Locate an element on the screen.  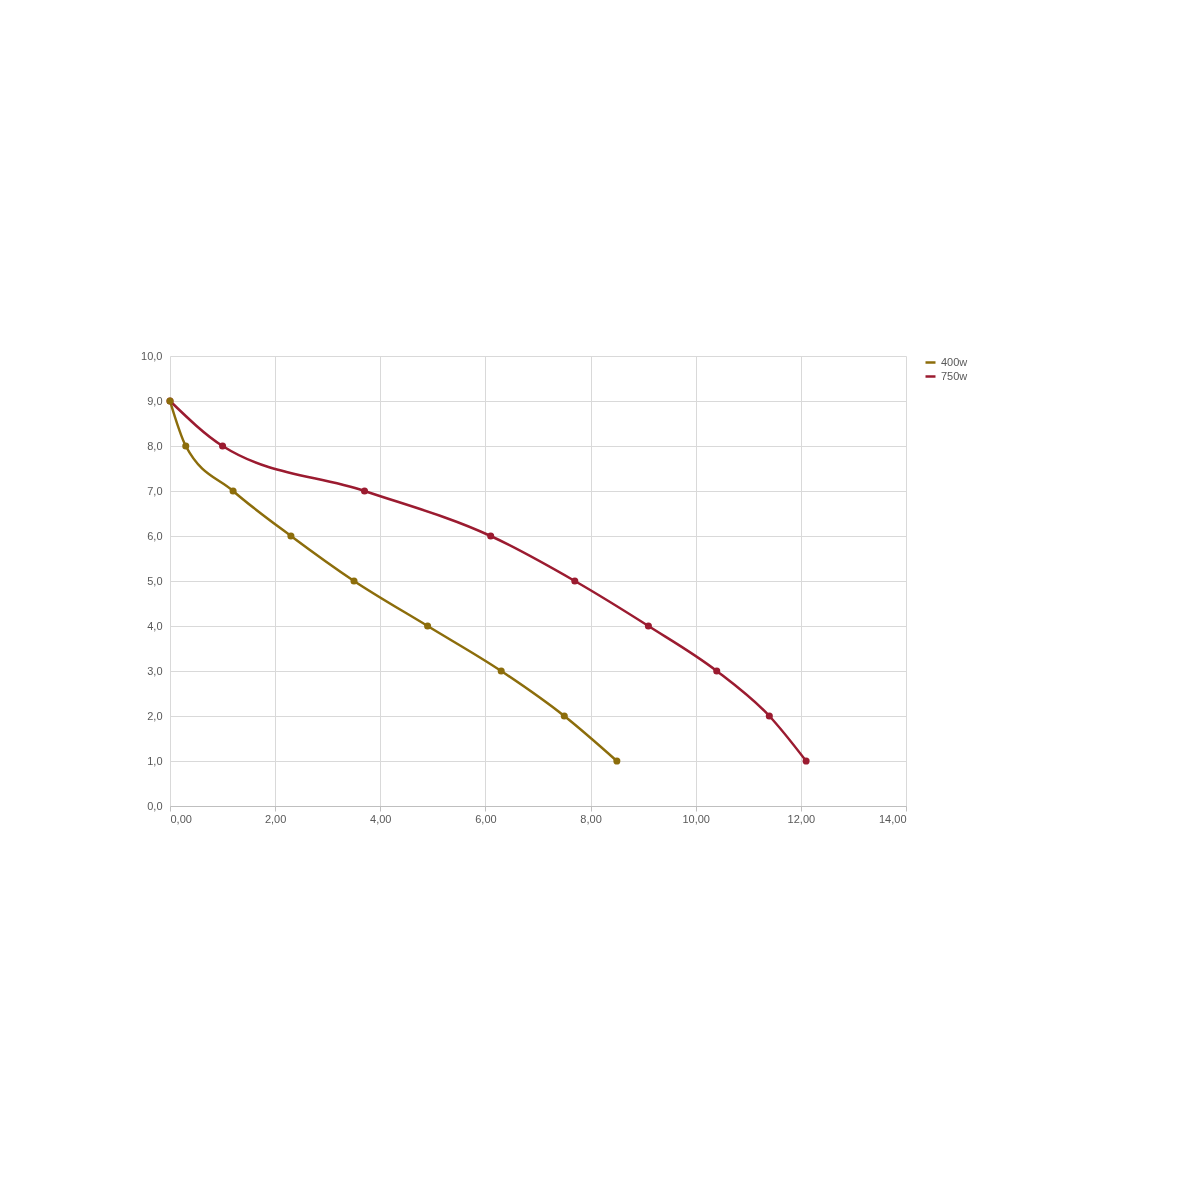
y-tick-label: 1,0 is located at coordinates (155, 760).